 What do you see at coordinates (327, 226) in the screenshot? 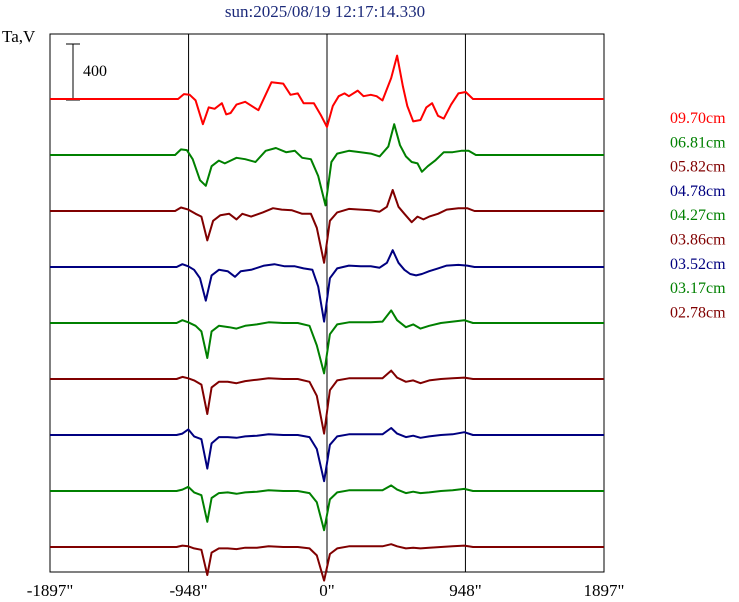
I see `series-line-05.82cm` at bounding box center [327, 226].